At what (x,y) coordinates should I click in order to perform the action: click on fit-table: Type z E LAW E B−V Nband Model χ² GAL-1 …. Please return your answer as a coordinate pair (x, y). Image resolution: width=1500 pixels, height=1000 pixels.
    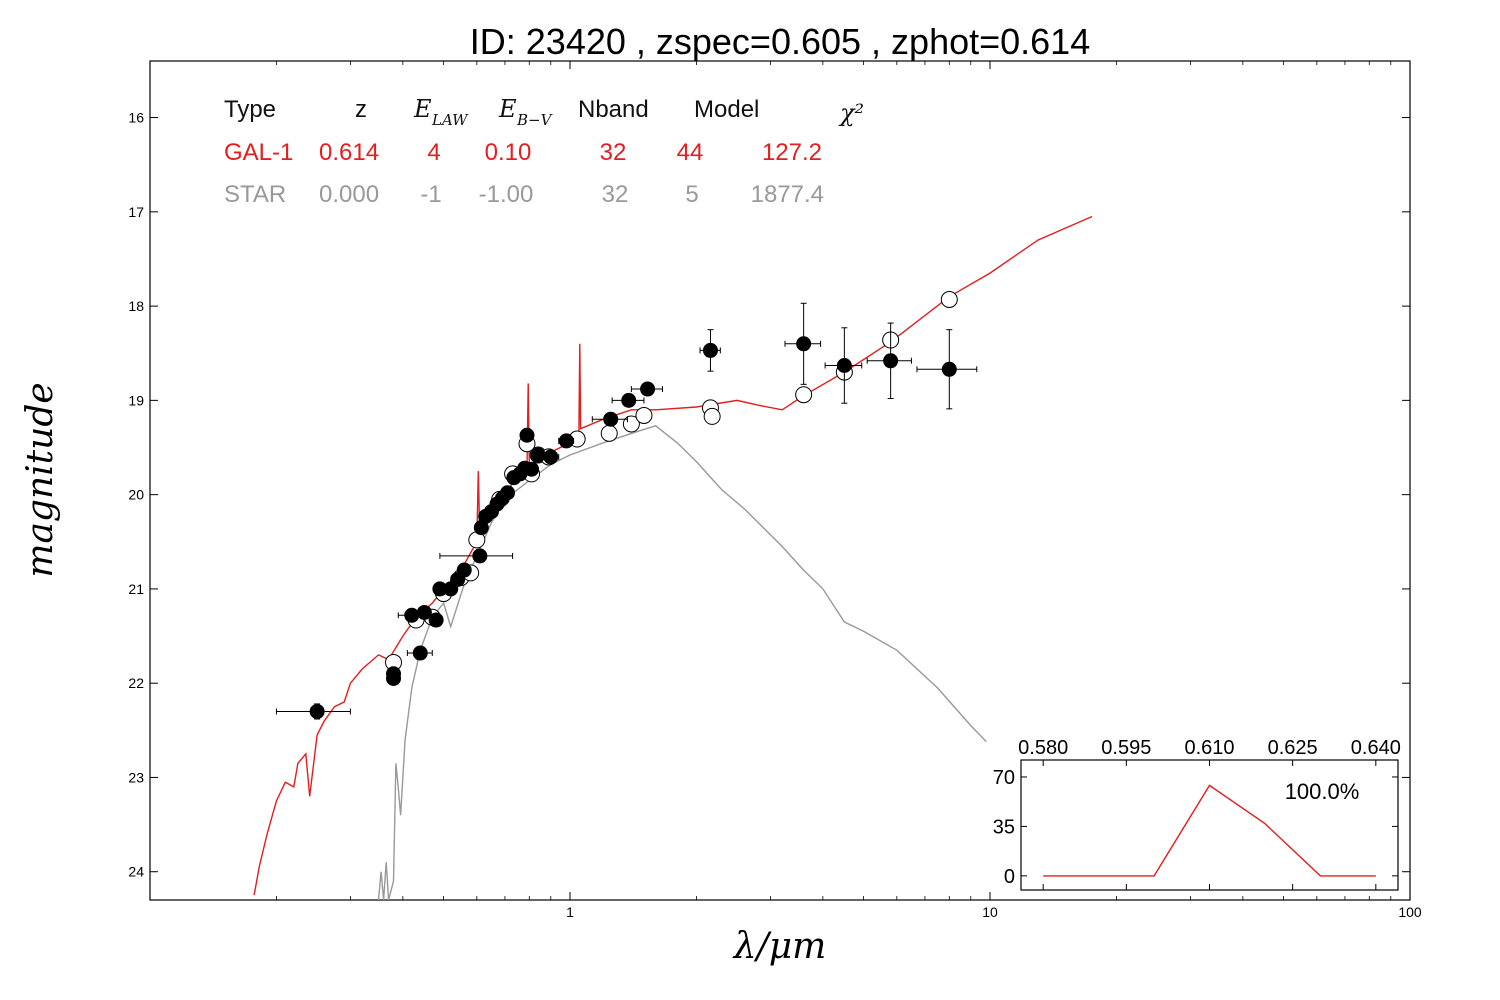
    Looking at the image, I should click on (544, 151).